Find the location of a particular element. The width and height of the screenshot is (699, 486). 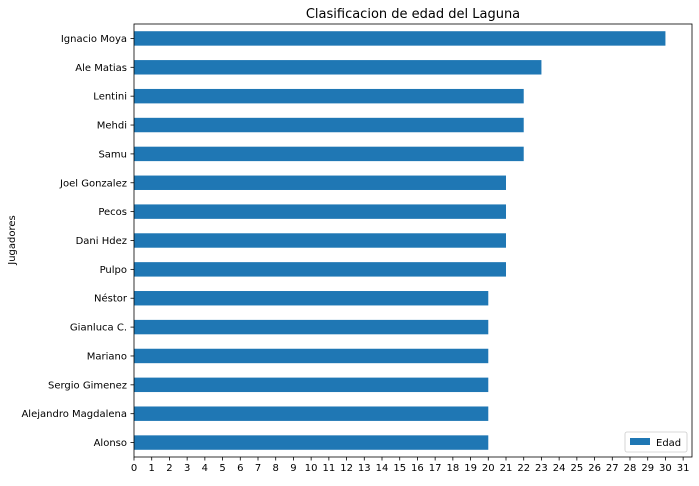

x-tick-label: 11 is located at coordinates (328, 468).